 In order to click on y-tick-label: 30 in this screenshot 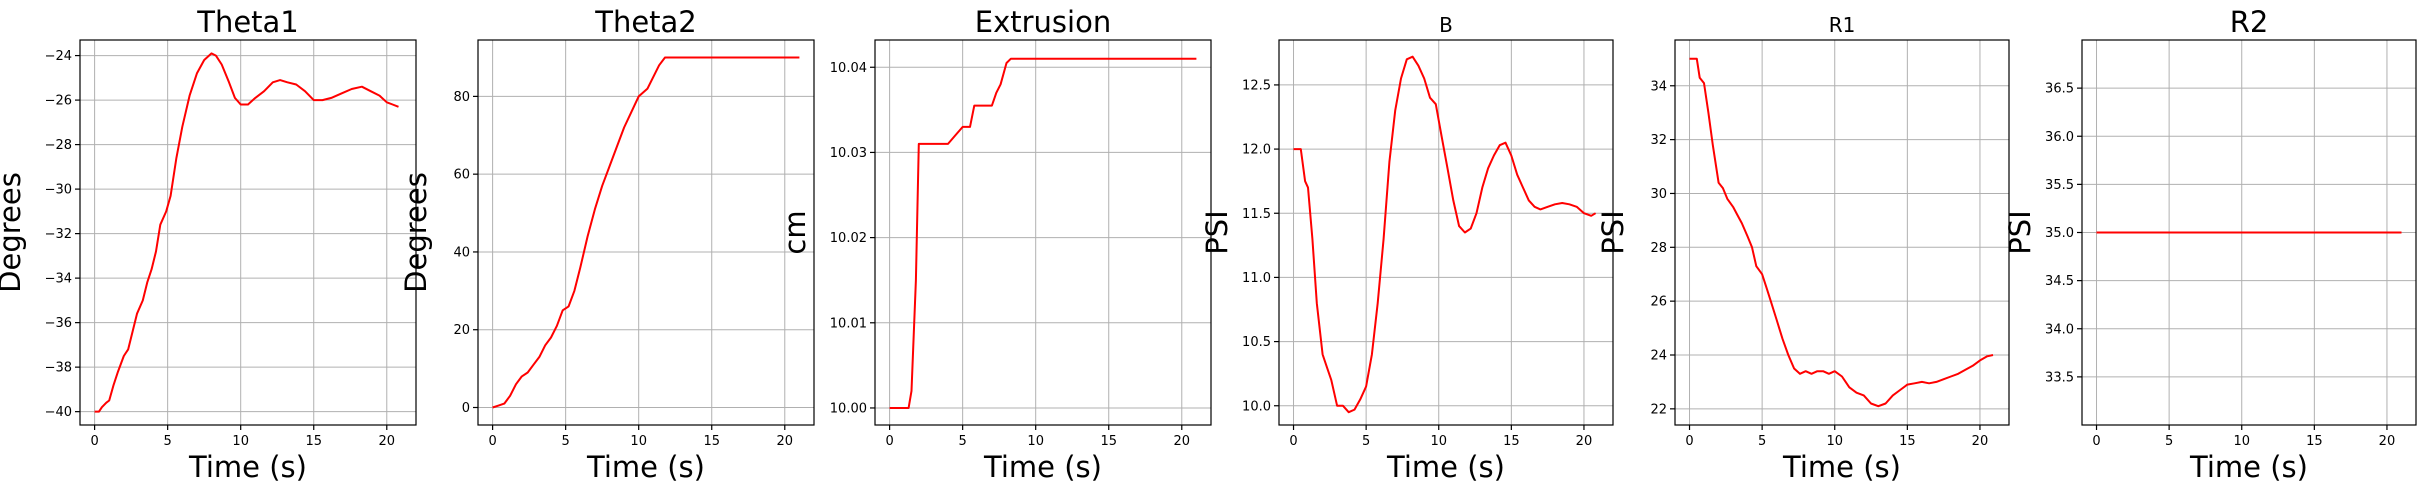, I will do `click(1658, 194)`.